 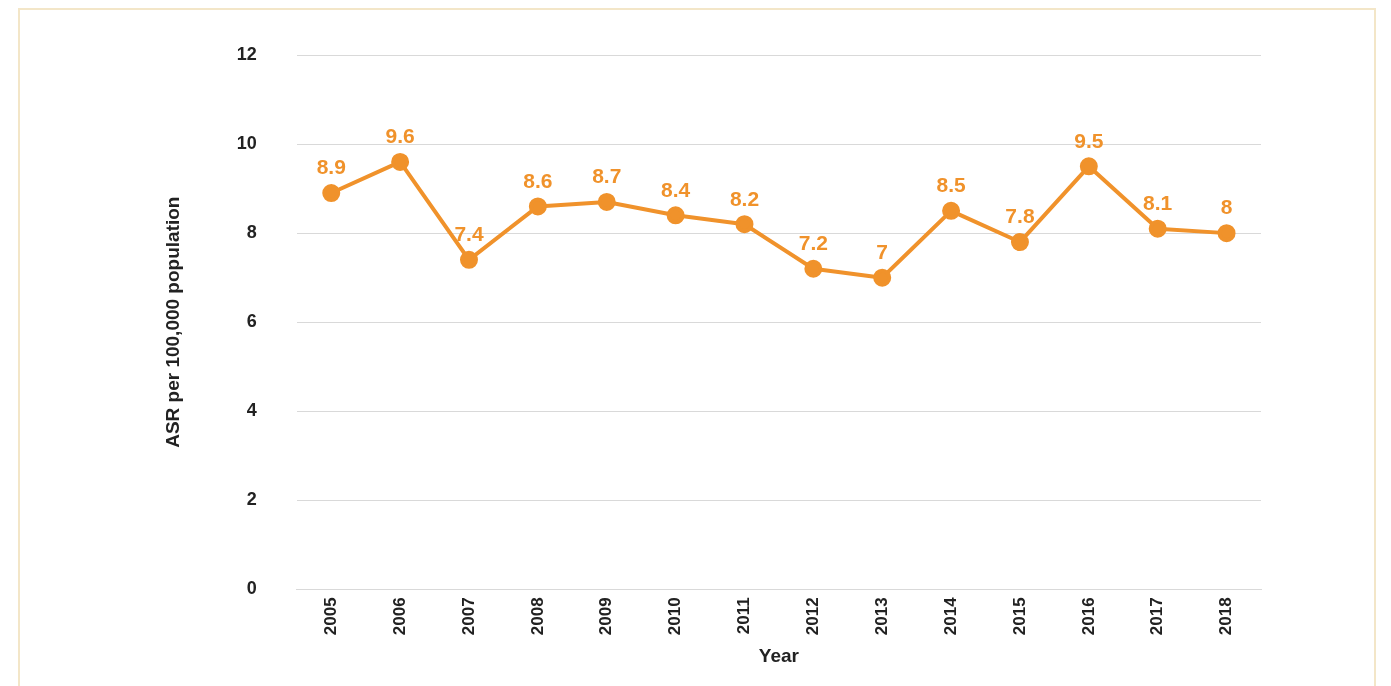 I want to click on data-label: 9.6, so click(x=400, y=136).